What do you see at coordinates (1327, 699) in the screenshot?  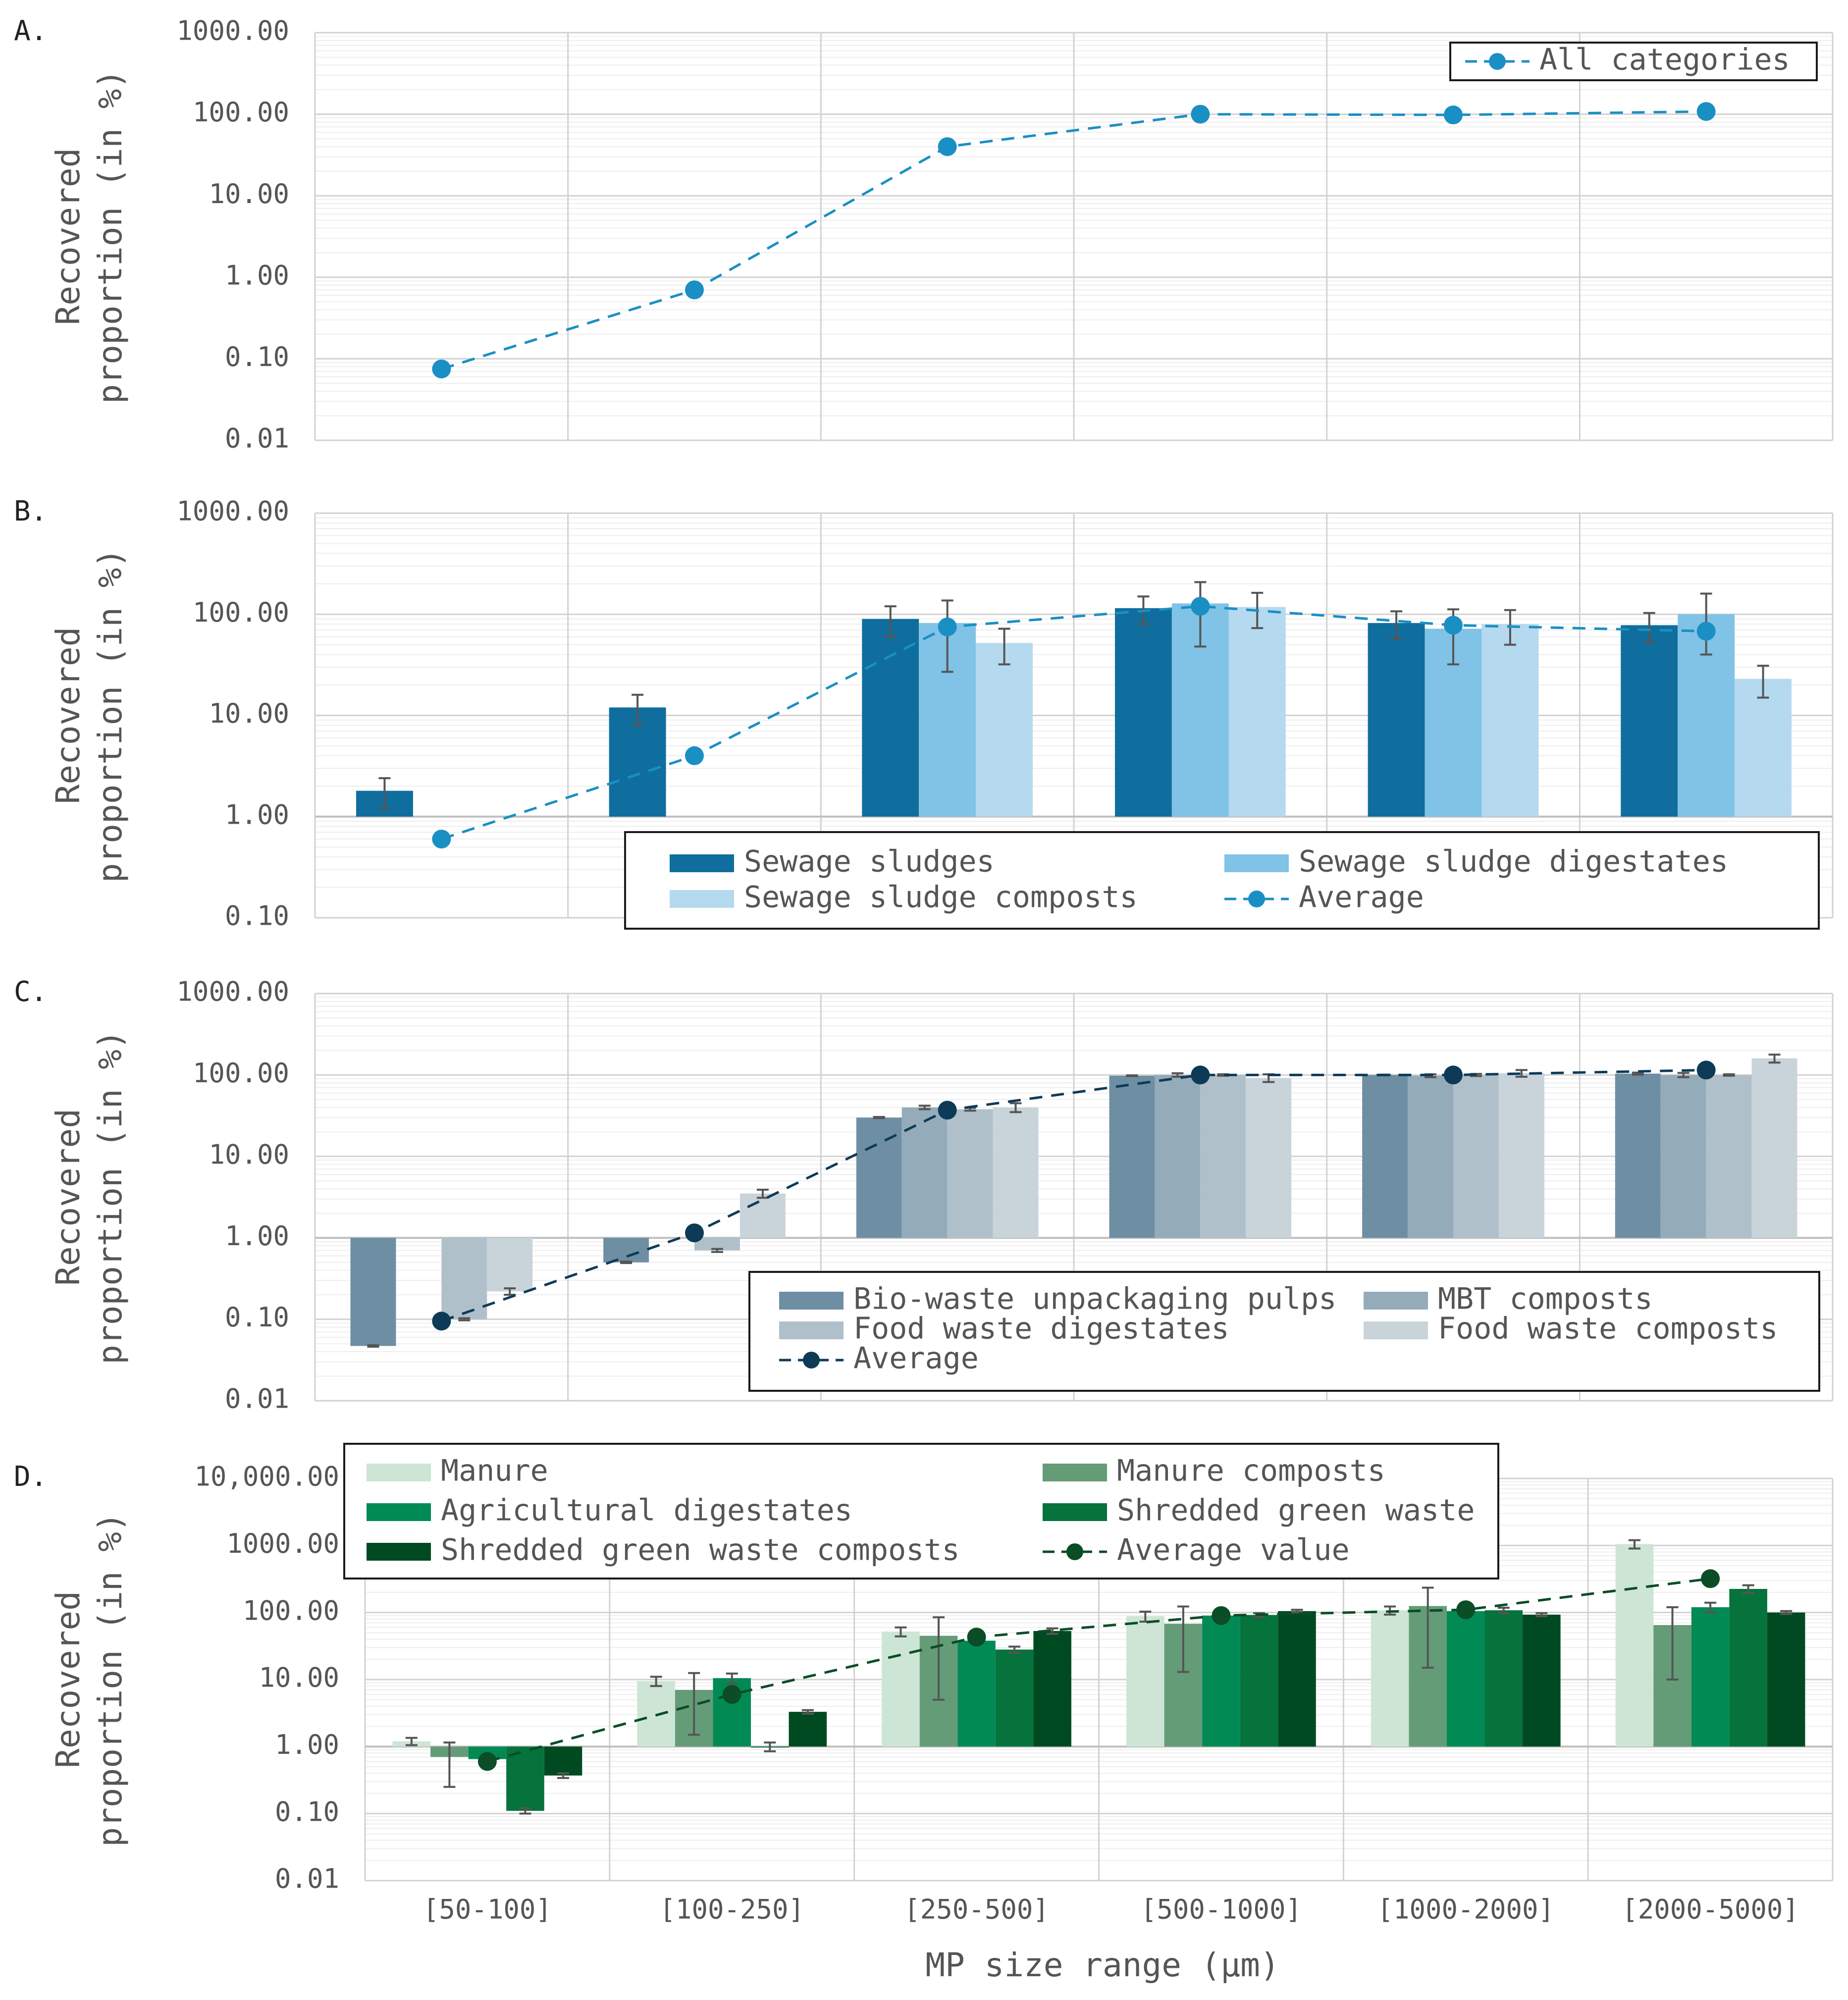 I see `series-sewage-sludge-digestates` at bounding box center [1327, 699].